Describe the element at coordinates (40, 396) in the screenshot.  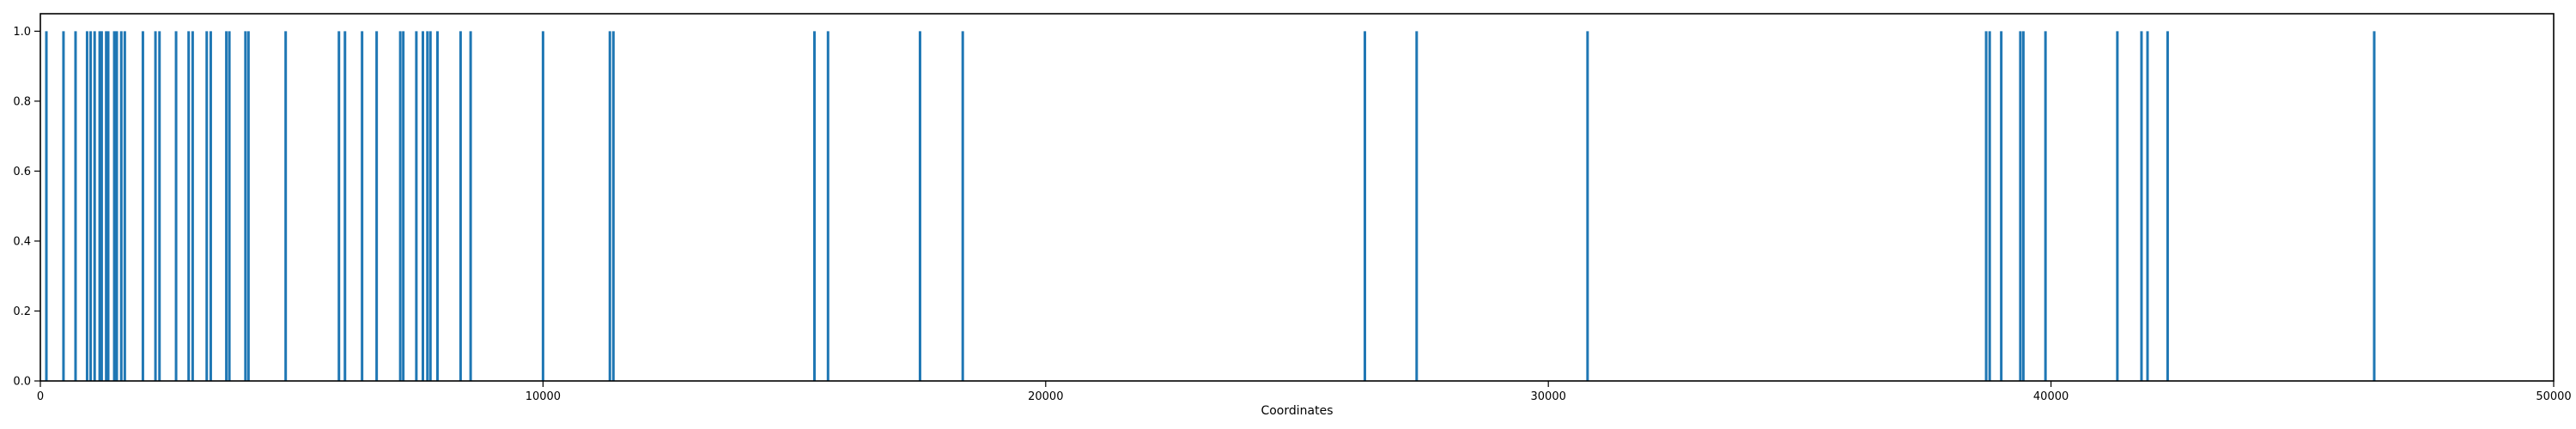
I see `x-tick-label: 0` at that location.